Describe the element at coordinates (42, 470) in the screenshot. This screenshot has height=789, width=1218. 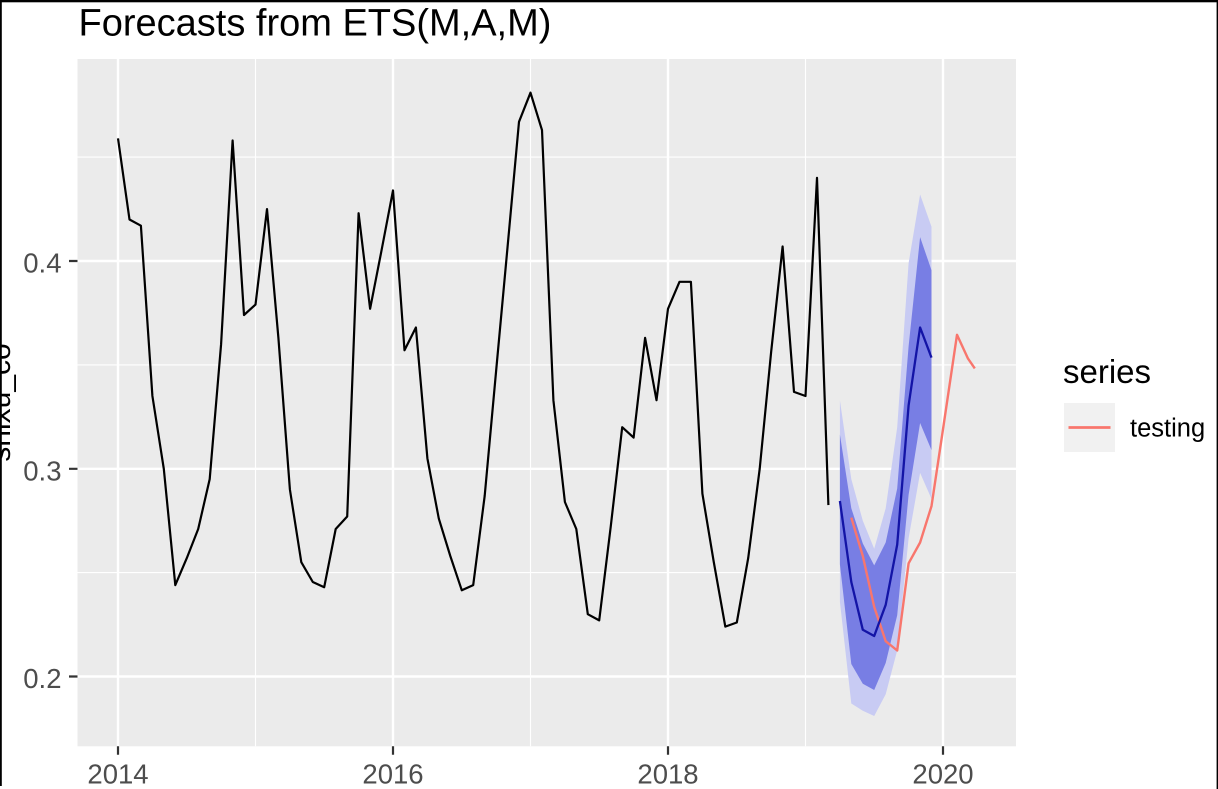
I see `svg-text: 0.3` at that location.